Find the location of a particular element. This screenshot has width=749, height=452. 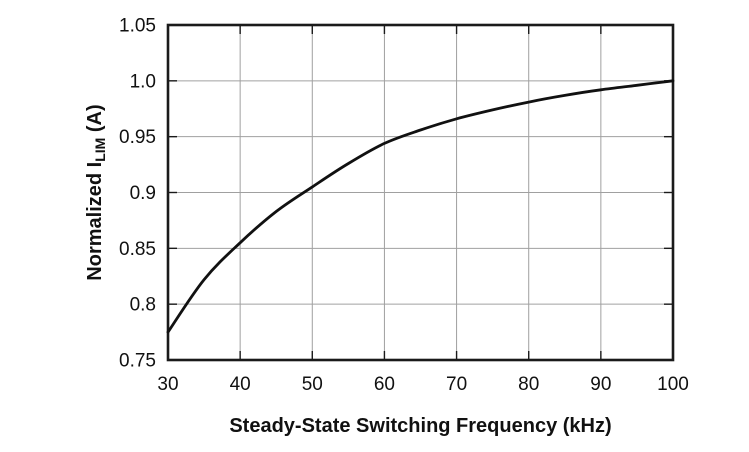

x-tick-label-40: 40 is located at coordinates (240, 384).